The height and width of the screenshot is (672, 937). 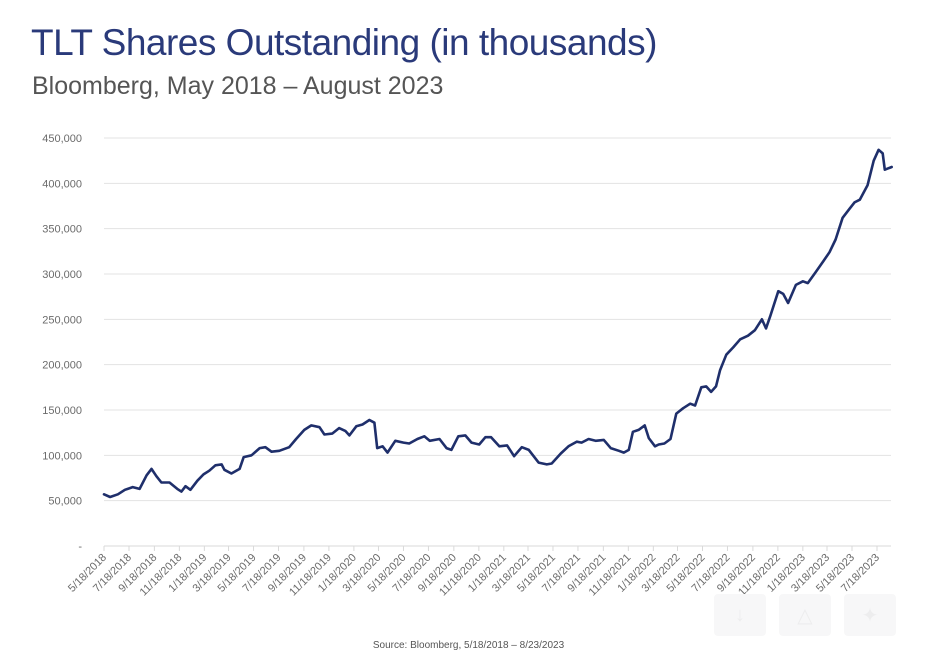 I want to click on y-tick-label: 200,000, so click(x=62, y=366).